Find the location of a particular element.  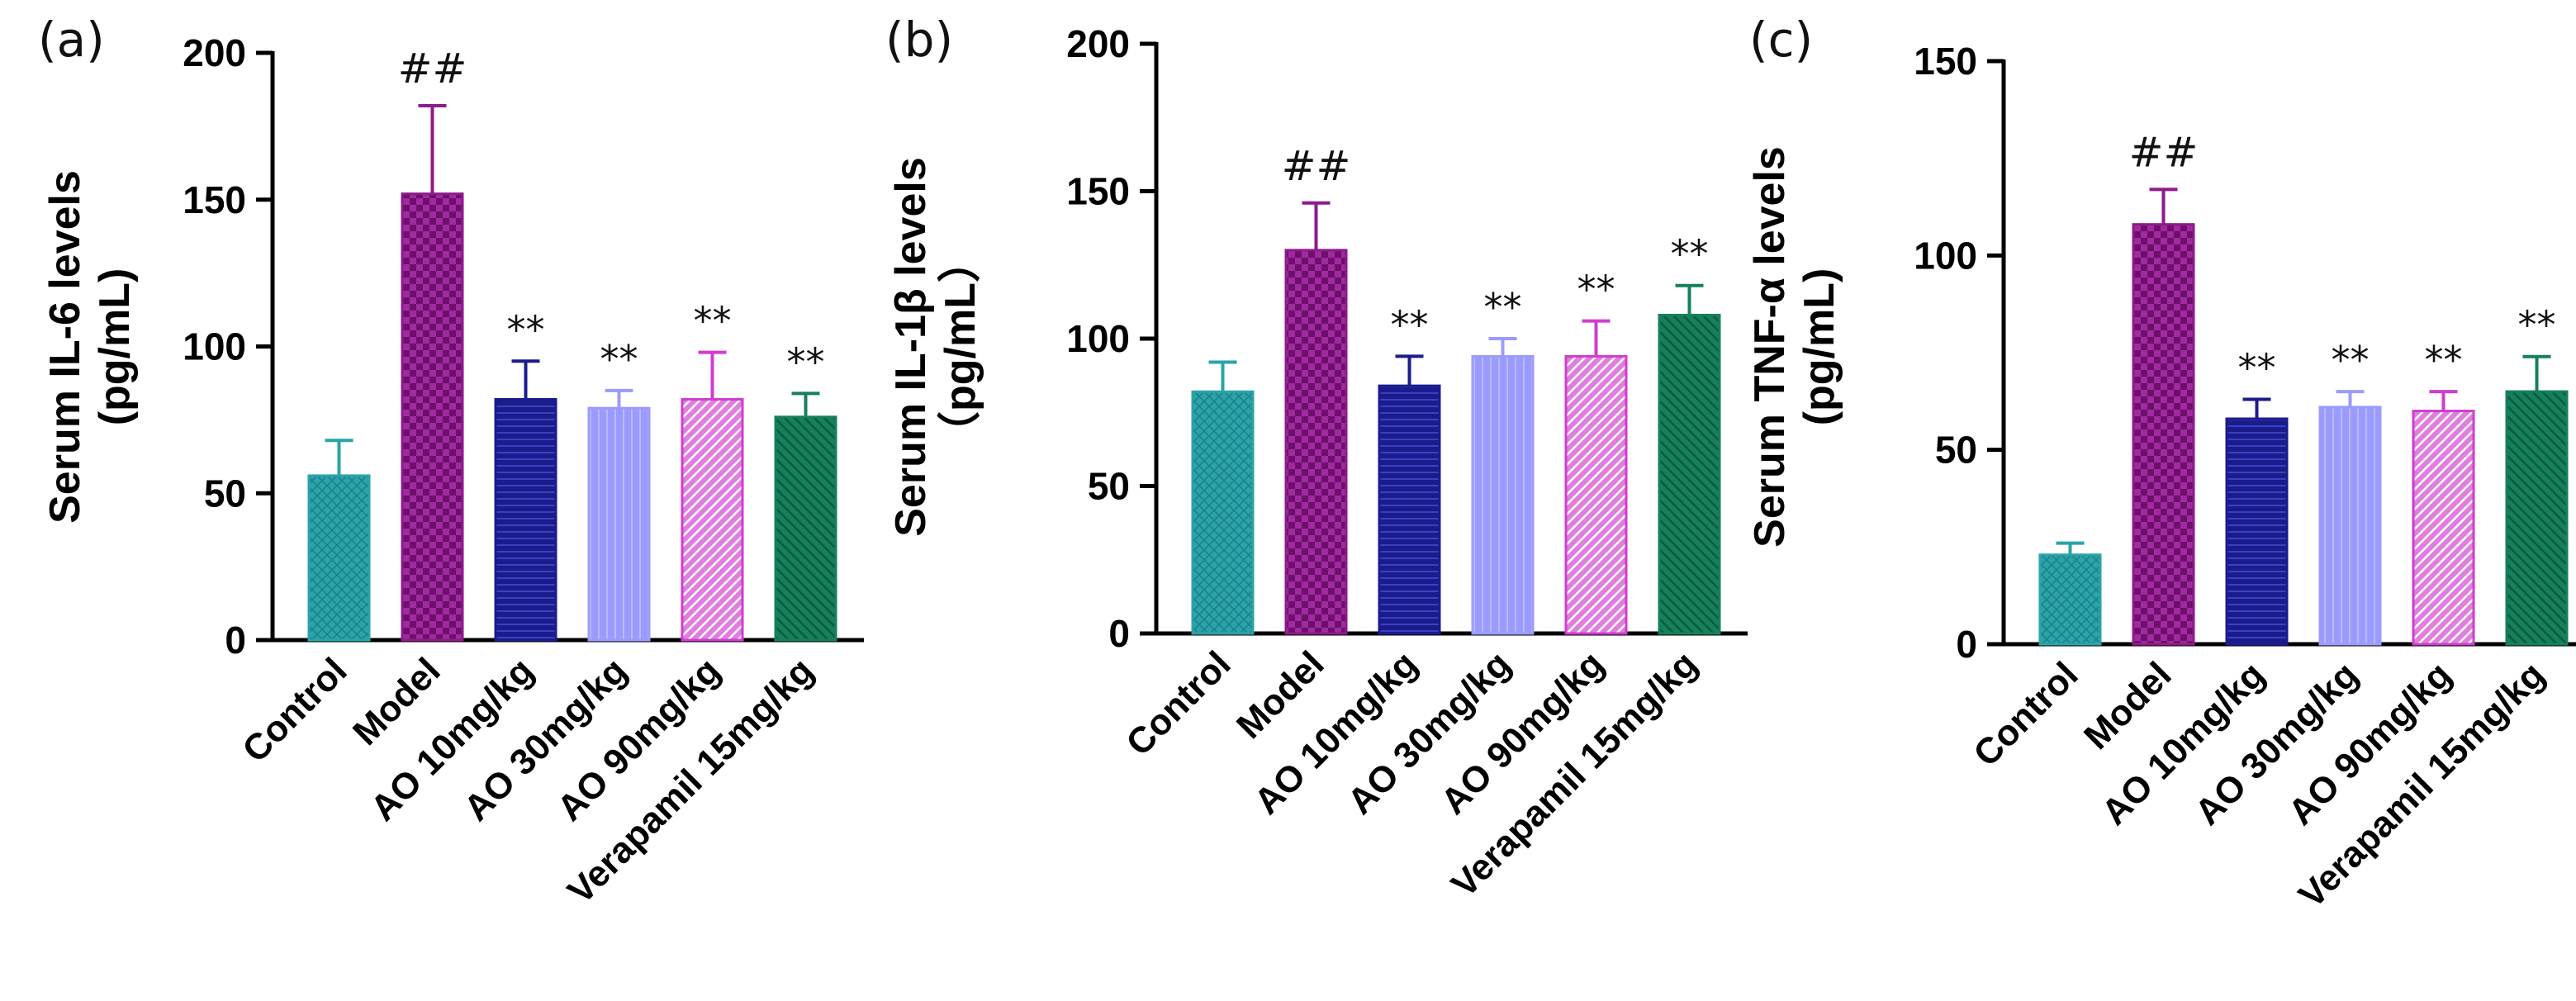

y-axis-title: Serum IL-6 levels(pg/mL) is located at coordinates (90, 347).